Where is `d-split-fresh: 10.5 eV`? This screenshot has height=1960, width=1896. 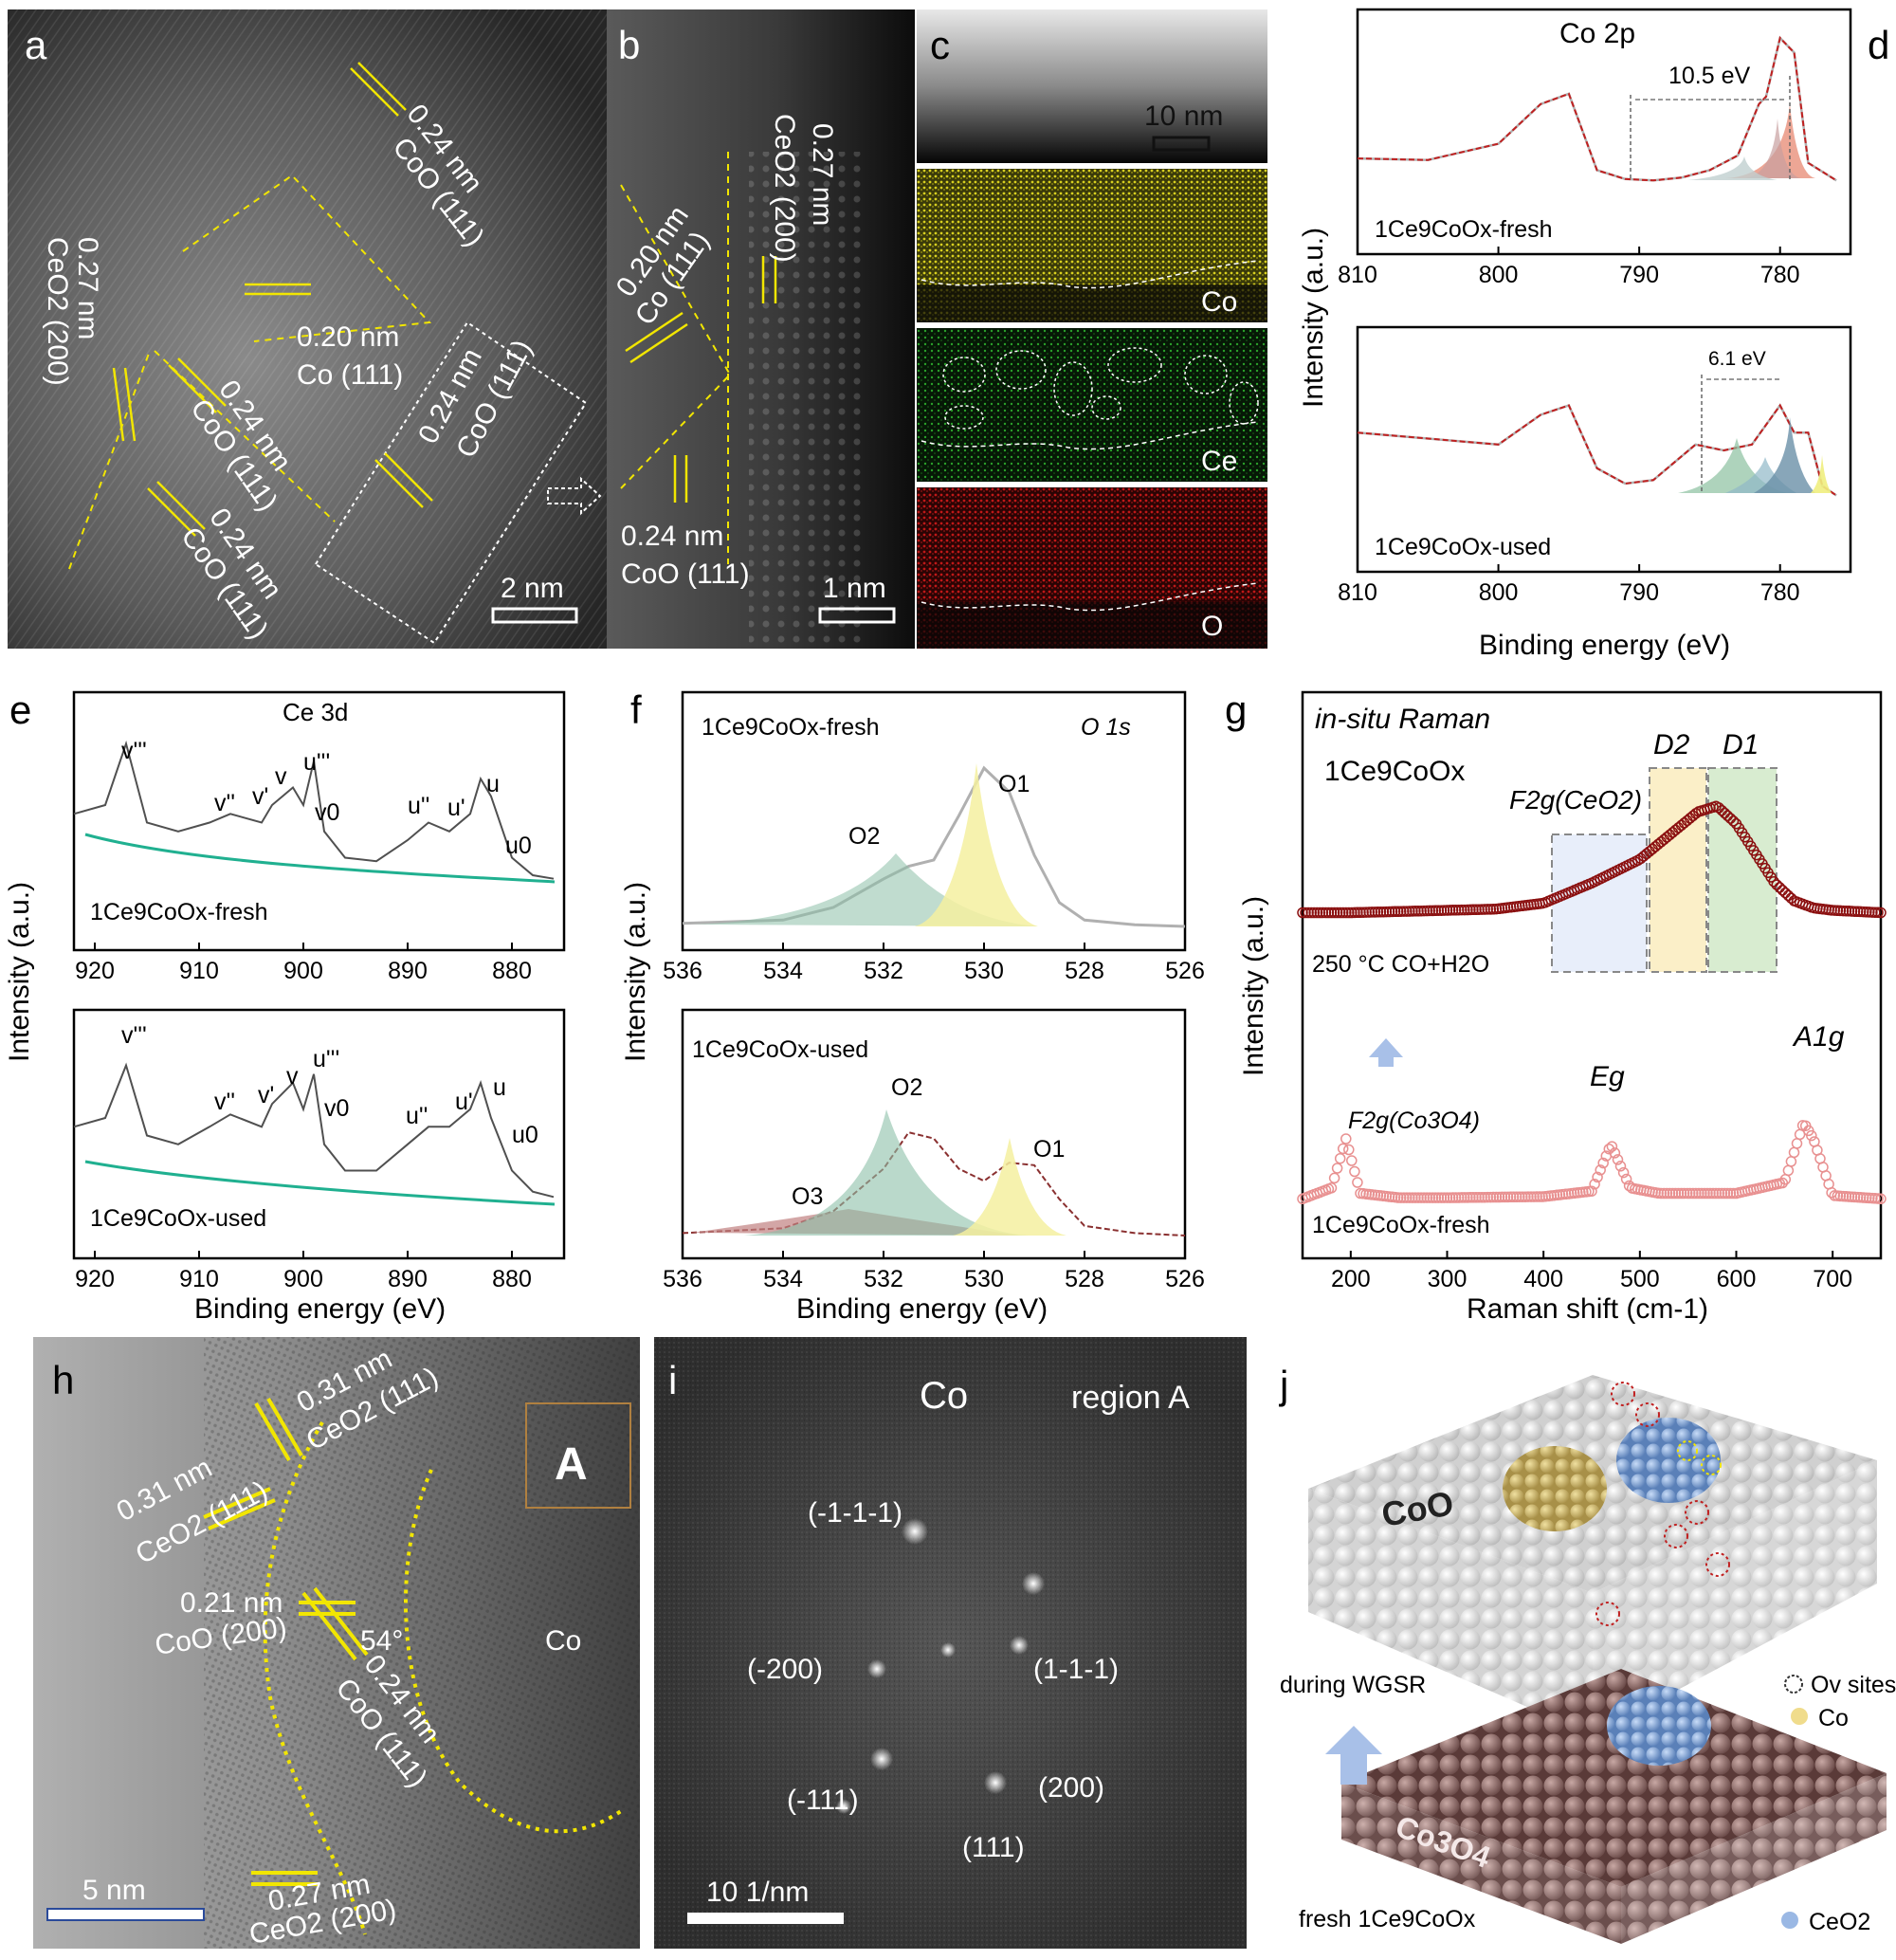
d-split-fresh: 10.5 eV is located at coordinates (1709, 76).